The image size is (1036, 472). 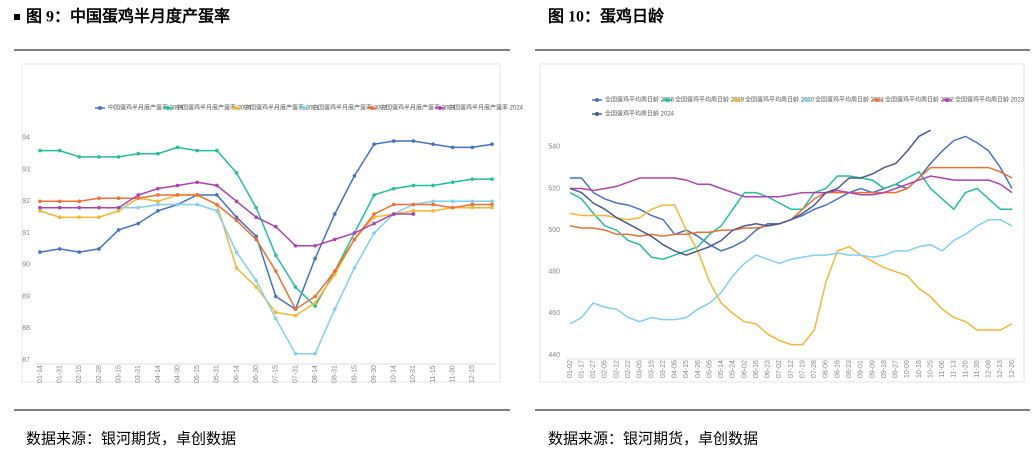 I want to click on x-tick-label: 12-08, so click(x=989, y=369).